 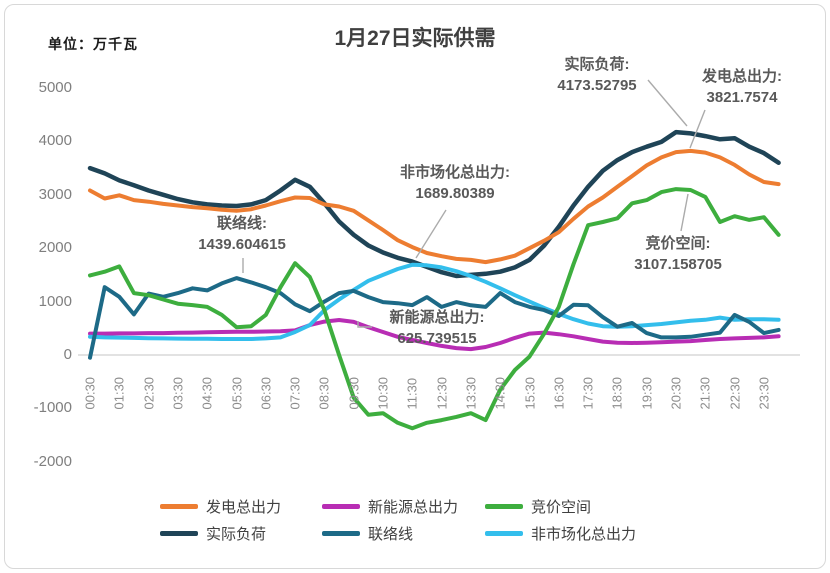 I want to click on legend-item-tie_line: 联络线, so click(x=367, y=533).